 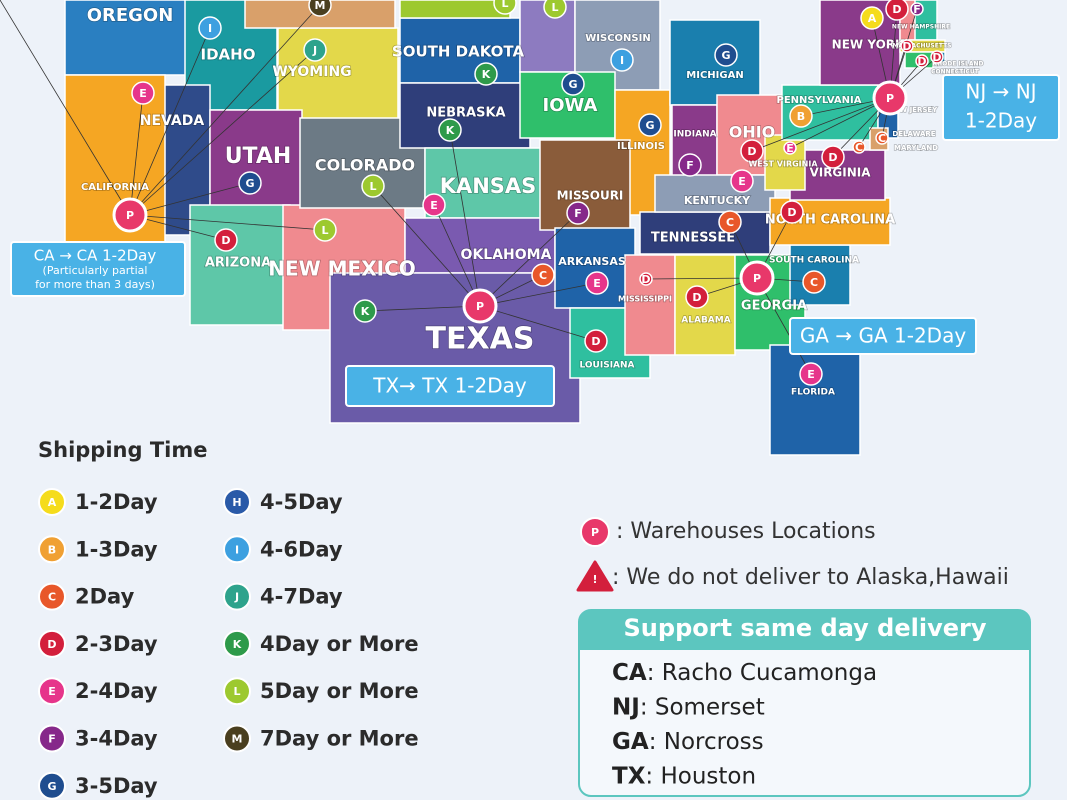 I want to click on legend-letter: A, so click(x=52, y=502).